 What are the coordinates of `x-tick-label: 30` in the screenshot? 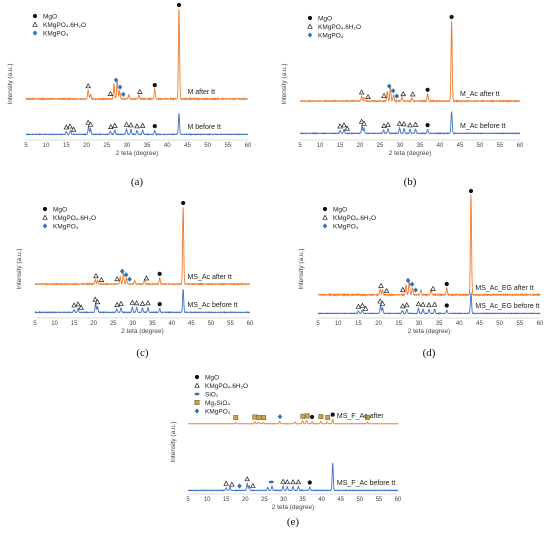 It's located at (400, 146).